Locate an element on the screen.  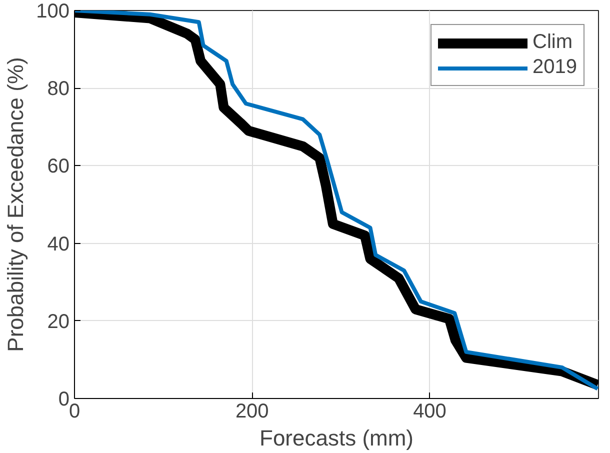
y-tick-label: 60 is located at coordinates (58, 167).